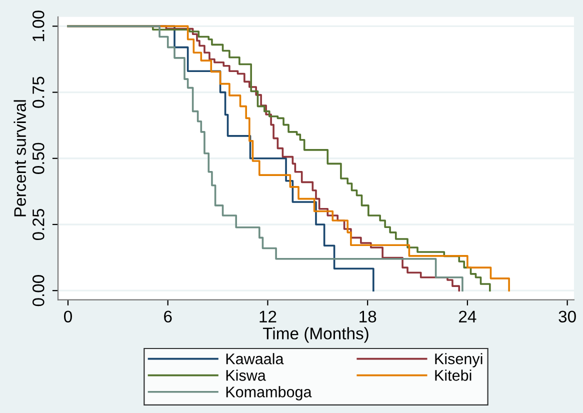 The height and width of the screenshot is (413, 583). What do you see at coordinates (20, 158) in the screenshot?
I see `y-axis-title: Percent survival` at bounding box center [20, 158].